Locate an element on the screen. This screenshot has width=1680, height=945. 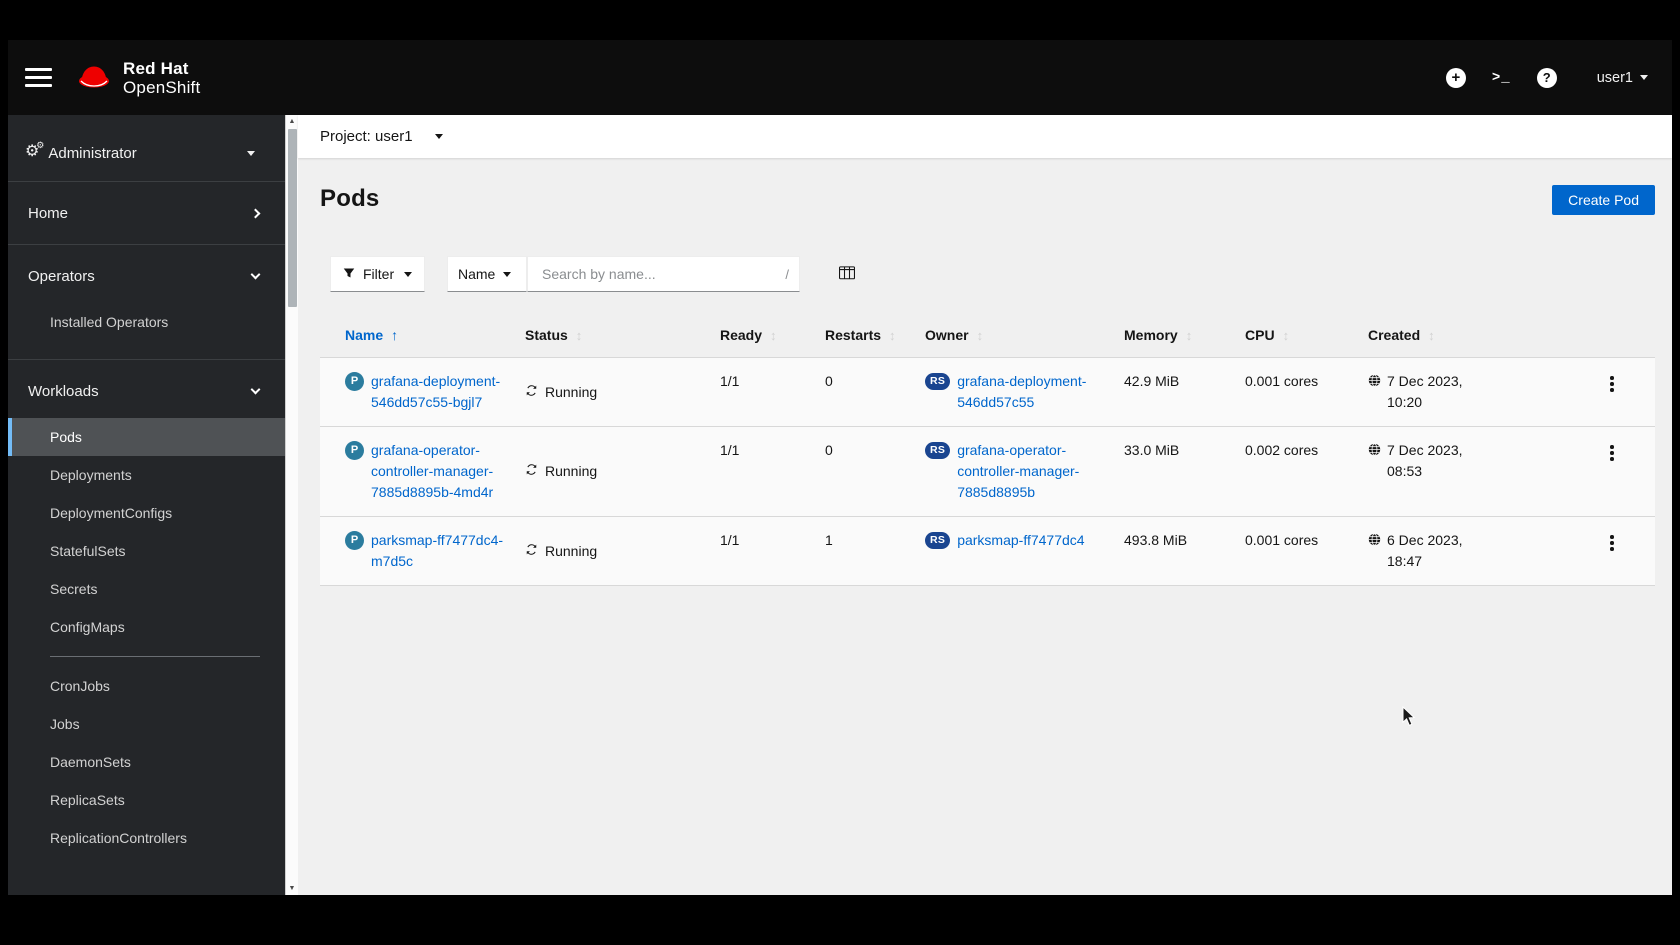
filter-dropdown: Filter is located at coordinates (377, 274).